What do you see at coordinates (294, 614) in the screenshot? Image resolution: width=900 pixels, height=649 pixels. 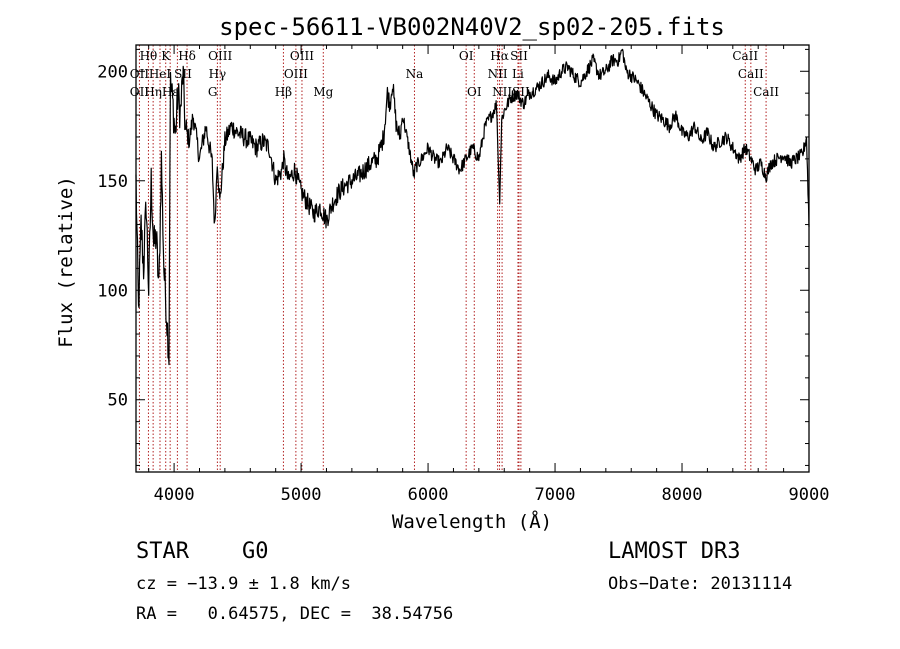 I see `coordinates: RA = 0.64575, DEC = 38.54756` at bounding box center [294, 614].